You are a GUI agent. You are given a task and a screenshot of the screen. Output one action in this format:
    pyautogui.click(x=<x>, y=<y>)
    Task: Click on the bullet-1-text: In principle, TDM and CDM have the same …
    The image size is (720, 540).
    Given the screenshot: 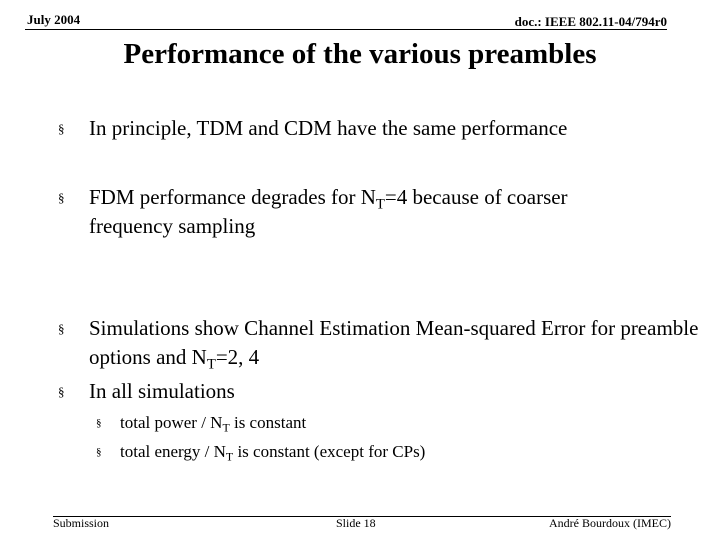 What is the action you would take?
    pyautogui.click(x=328, y=128)
    